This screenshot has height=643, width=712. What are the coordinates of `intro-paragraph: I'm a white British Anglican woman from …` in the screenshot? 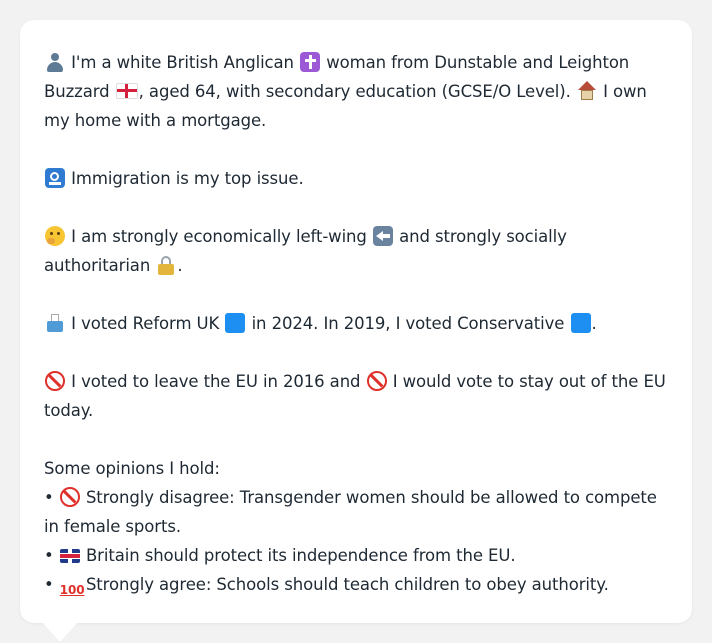 It's located at (359, 91).